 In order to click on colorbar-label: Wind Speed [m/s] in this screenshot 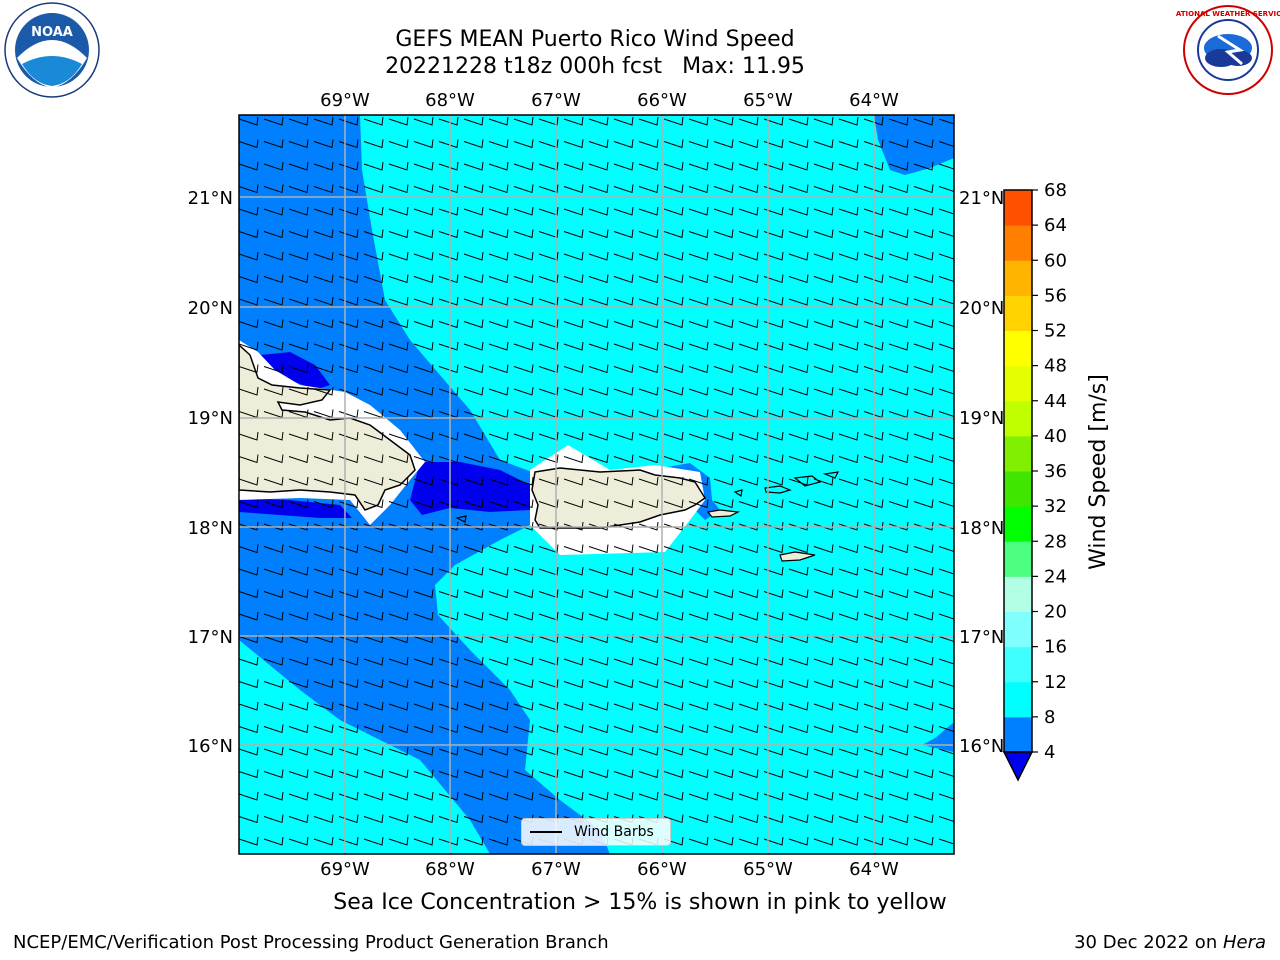, I will do `click(1098, 472)`.